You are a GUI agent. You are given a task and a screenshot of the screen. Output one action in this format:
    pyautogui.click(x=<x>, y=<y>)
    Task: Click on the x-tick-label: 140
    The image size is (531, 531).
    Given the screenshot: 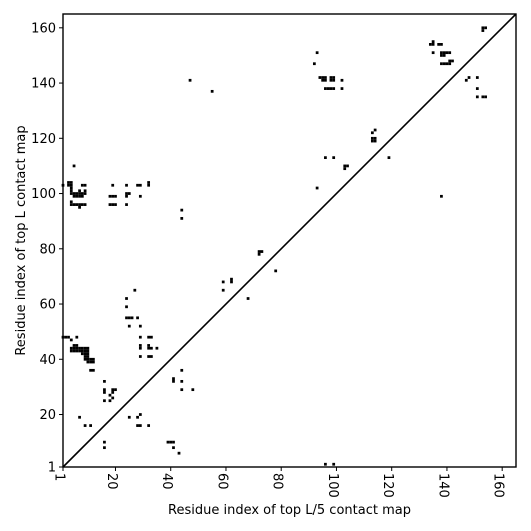 What is the action you would take?
    pyautogui.click(x=442, y=485)
    